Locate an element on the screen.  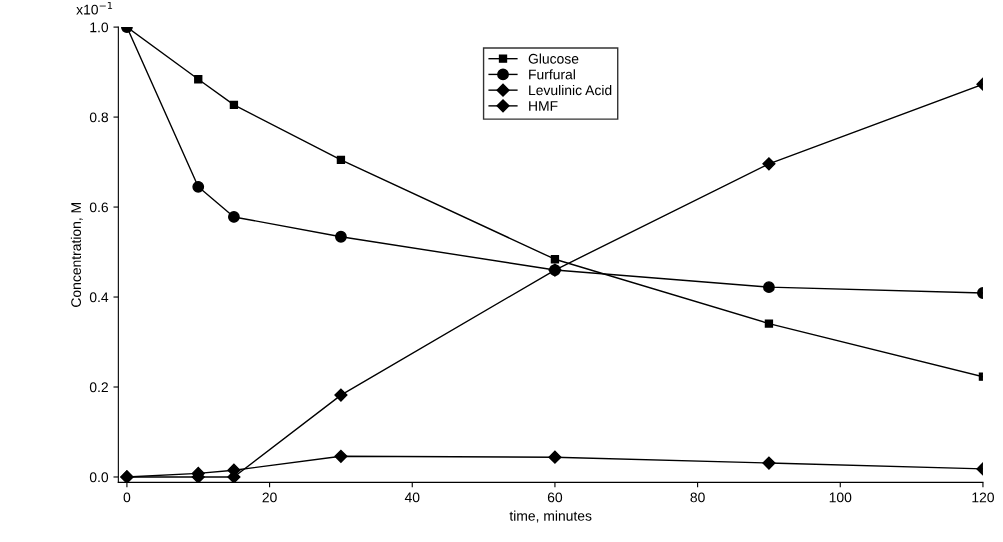
legend-label: Glucose is located at coordinates (553, 58).